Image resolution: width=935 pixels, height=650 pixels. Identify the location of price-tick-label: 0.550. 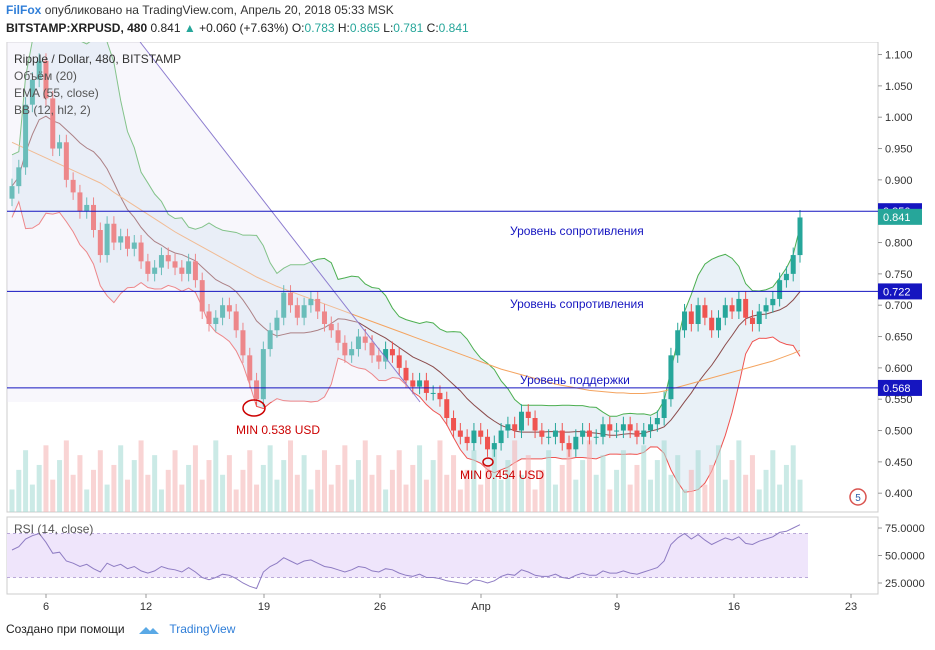
(899, 400).